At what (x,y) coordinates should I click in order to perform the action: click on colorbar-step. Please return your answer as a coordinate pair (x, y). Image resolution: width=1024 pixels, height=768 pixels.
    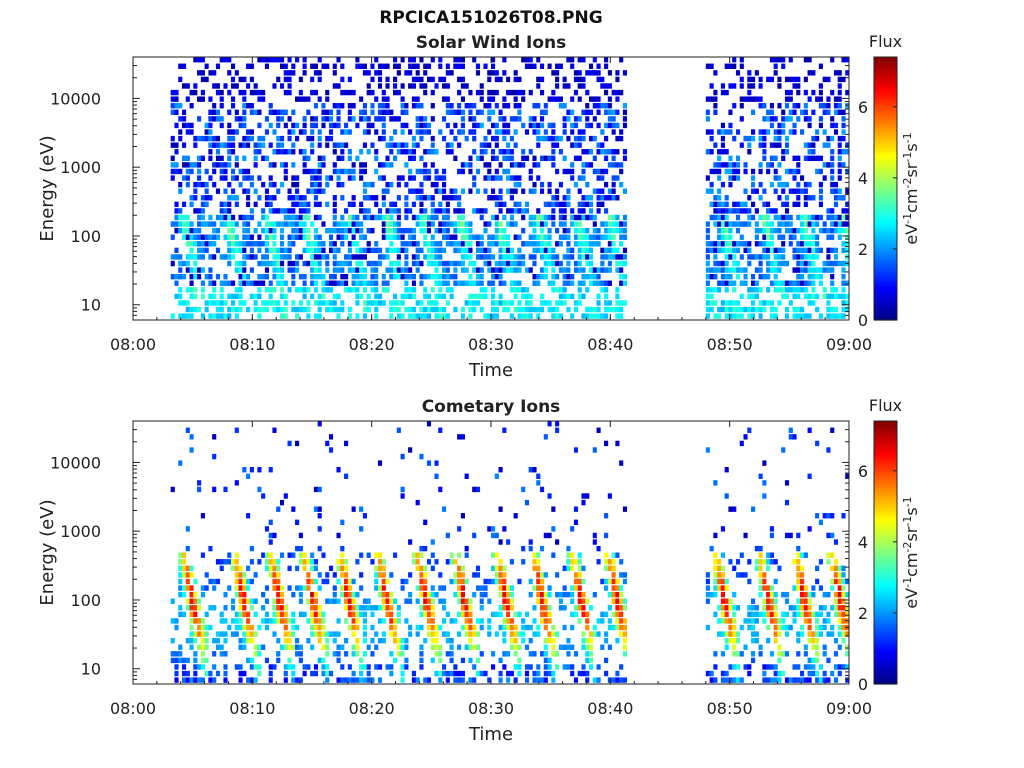
    Looking at the image, I should click on (885, 271).